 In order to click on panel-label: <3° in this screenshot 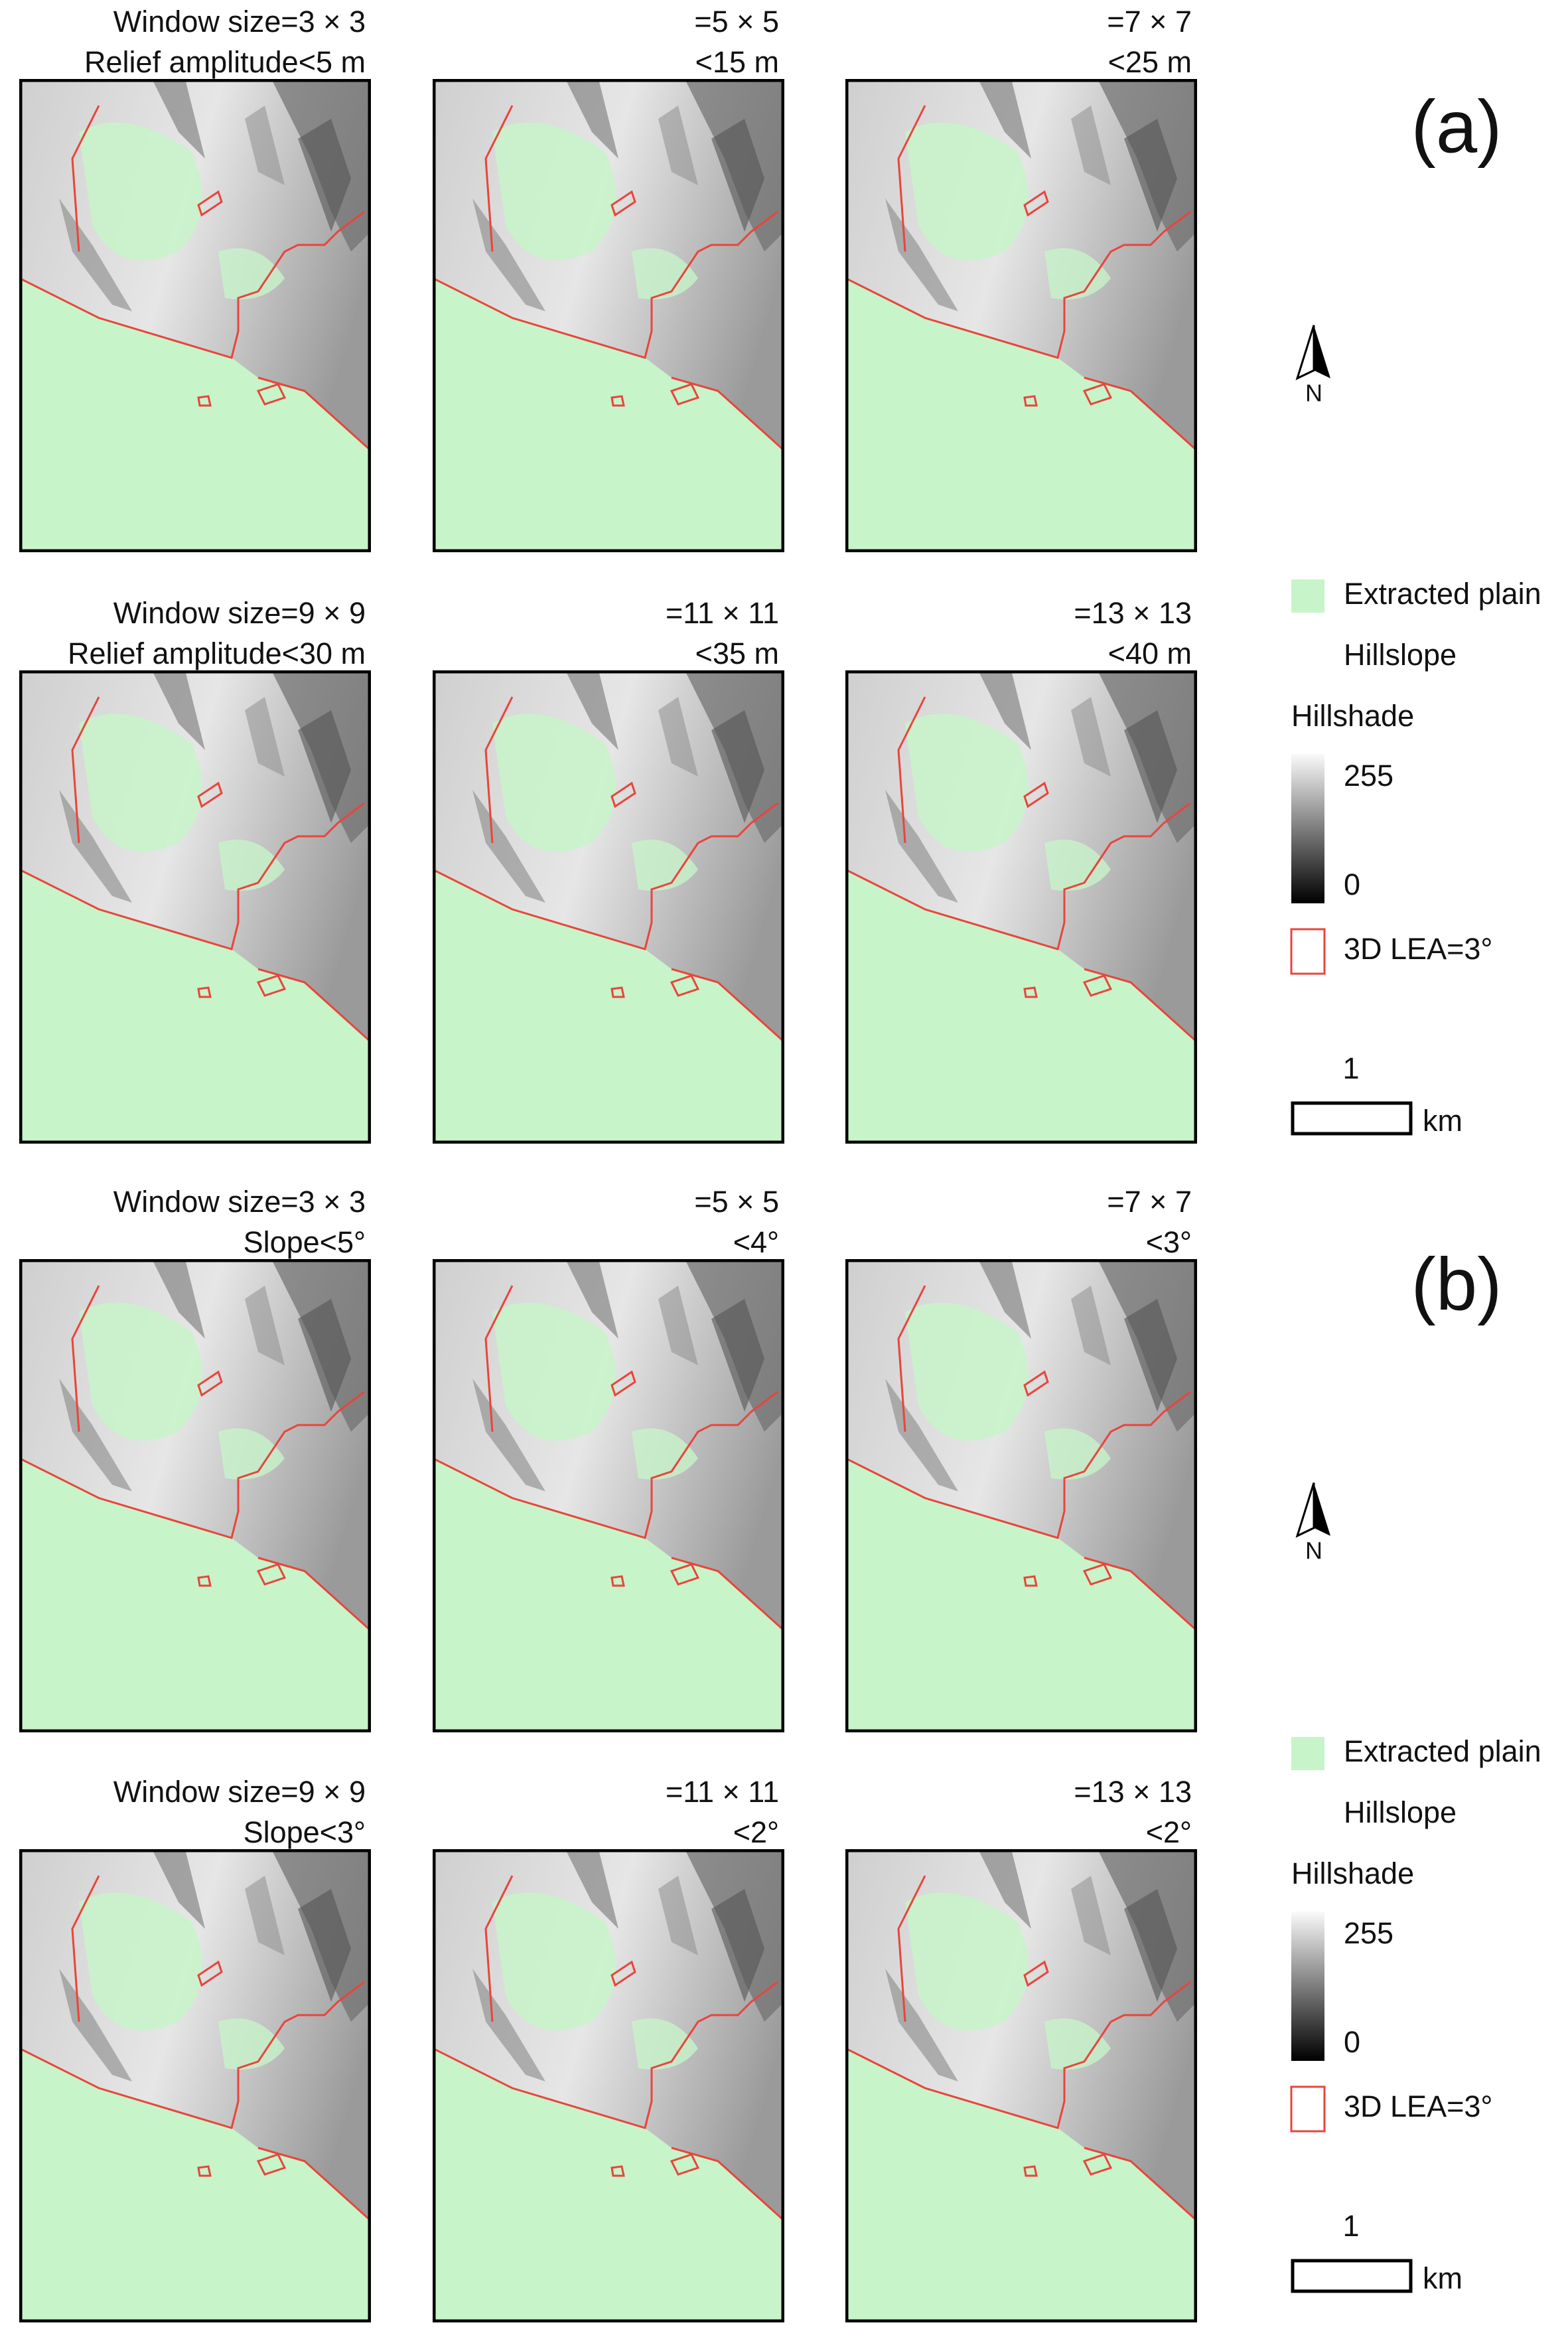, I will do `click(1169, 1242)`.